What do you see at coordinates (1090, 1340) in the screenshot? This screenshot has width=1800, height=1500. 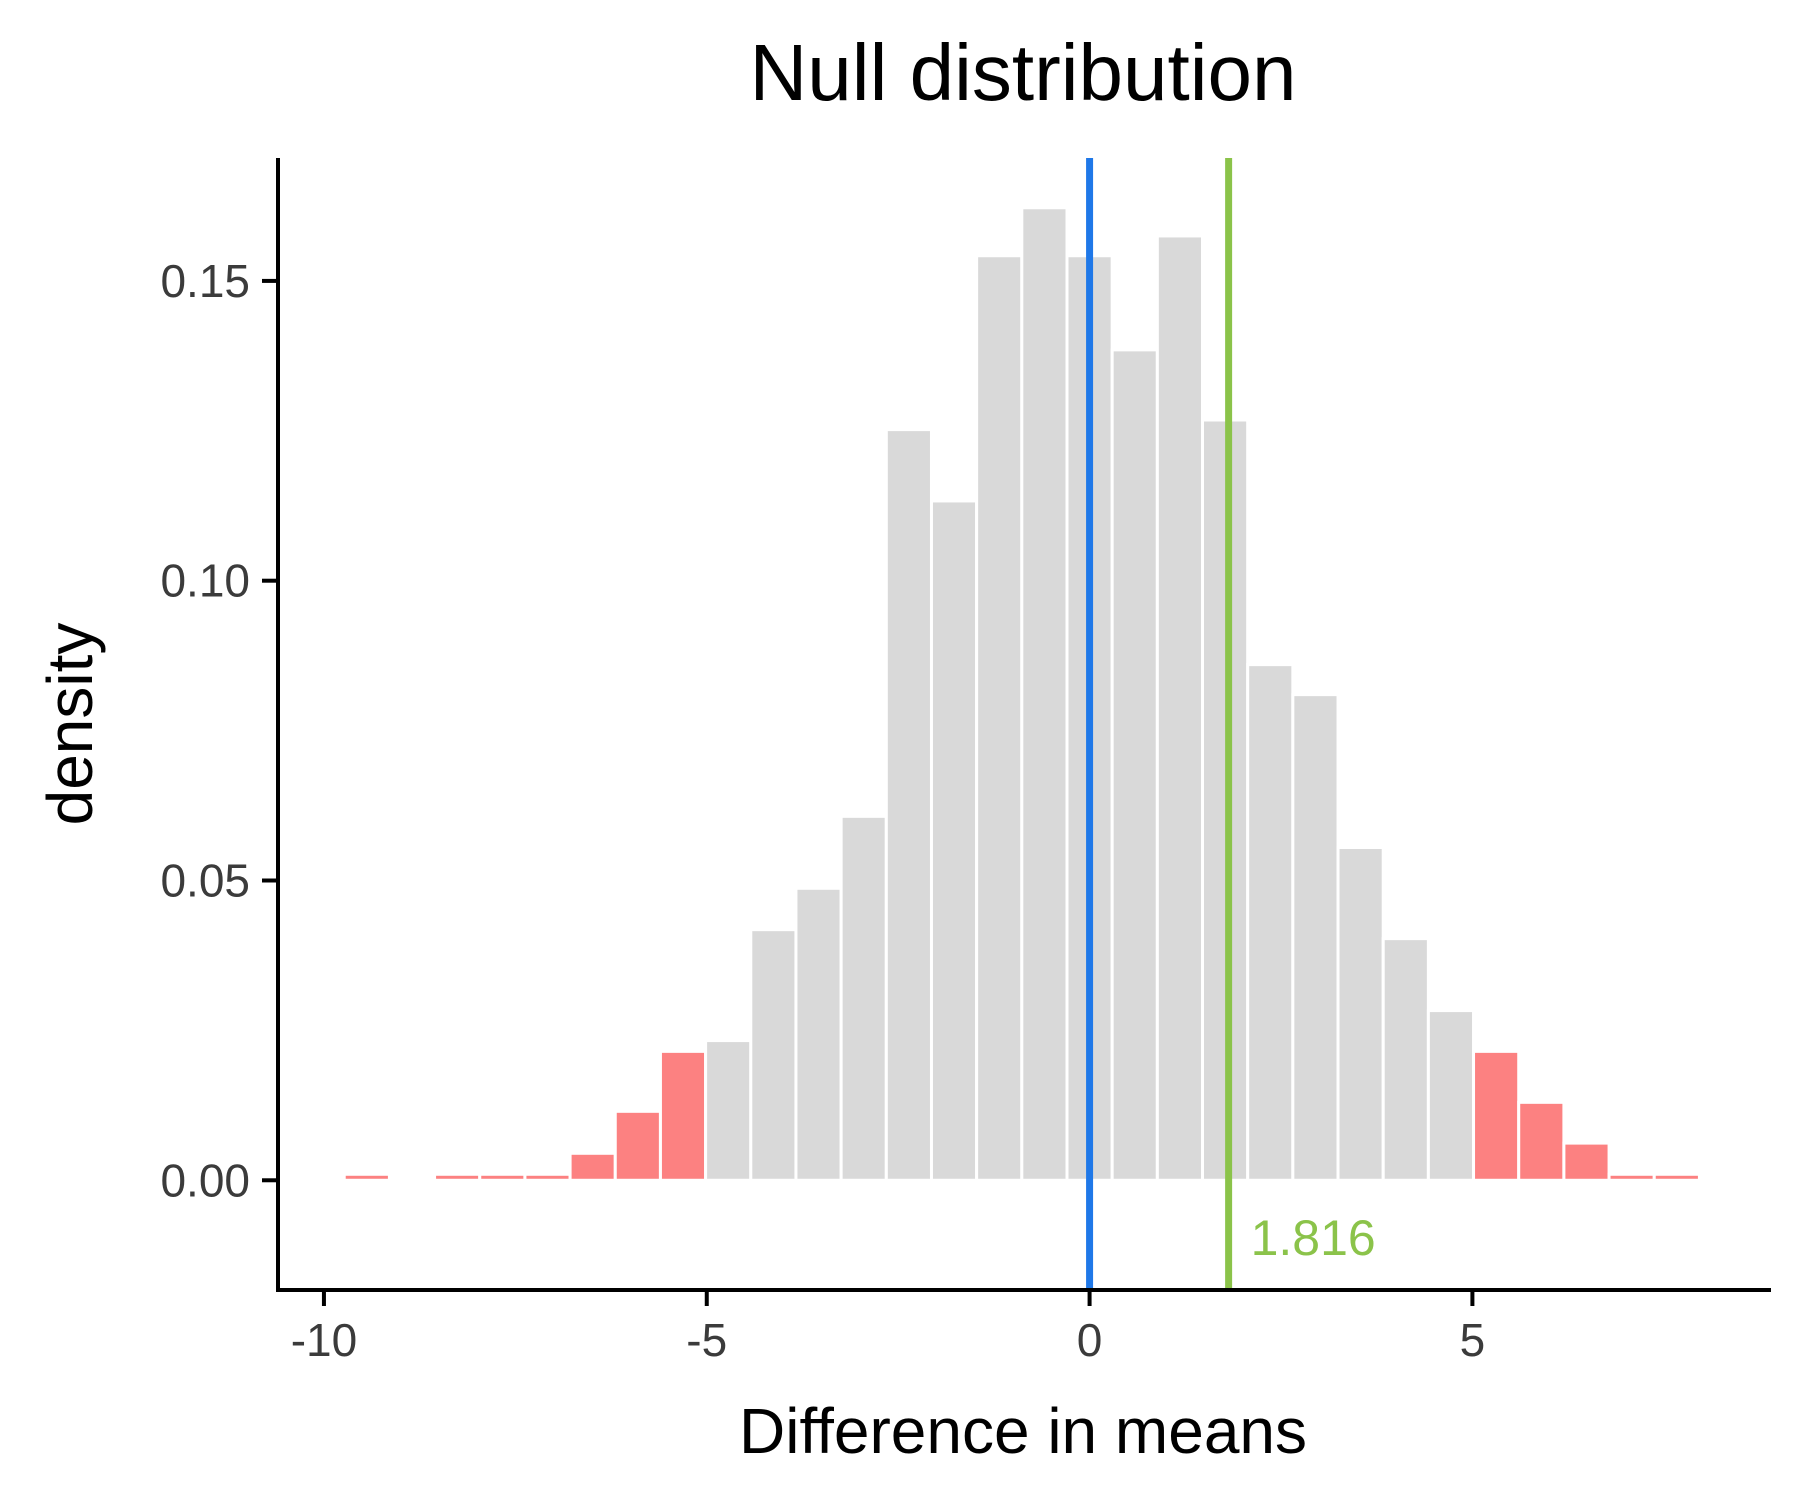 I see `x-tick-label: 0` at bounding box center [1090, 1340].